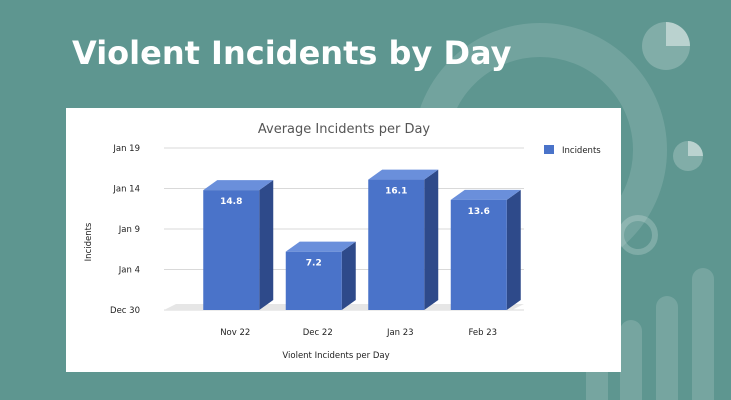 The width and height of the screenshot is (731, 400). What do you see at coordinates (231, 202) in the screenshot?
I see `bar-value-label: 14.8` at bounding box center [231, 202].